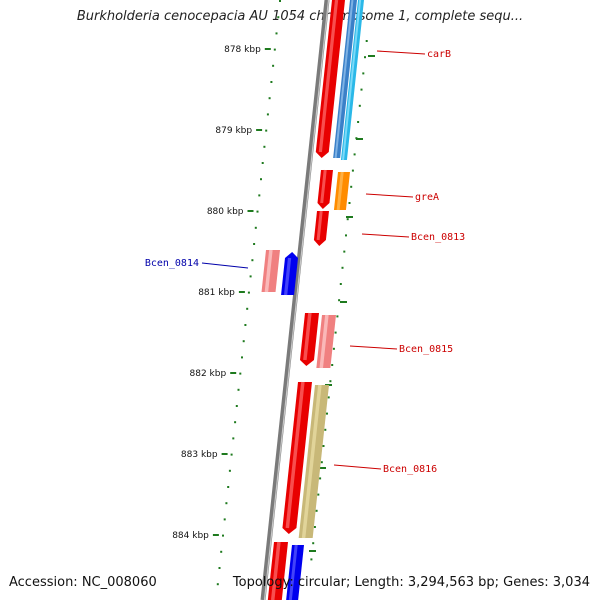 The height and width of the screenshot is (600, 600). What do you see at coordinates (270, 271) in the screenshot?
I see `gene-bar-Bcen_0814-pink` at bounding box center [270, 271].